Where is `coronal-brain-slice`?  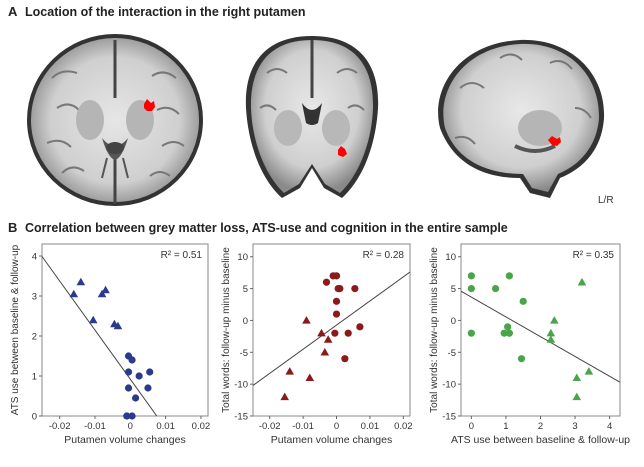
coronal-brain-slice is located at coordinates (312, 117).